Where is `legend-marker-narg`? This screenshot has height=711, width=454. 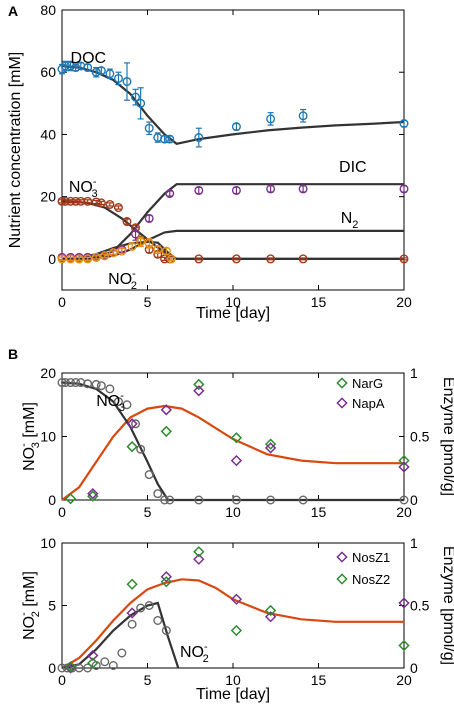 legend-marker-narg is located at coordinates (342, 383).